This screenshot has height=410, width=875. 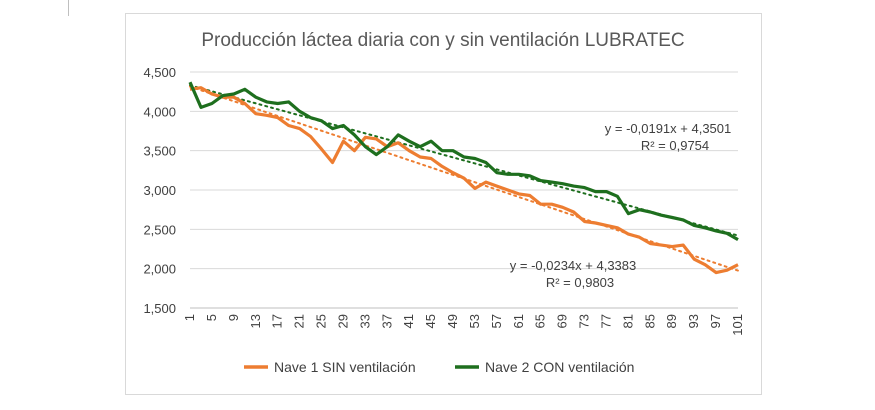 What do you see at coordinates (386, 321) in the screenshot?
I see `x-tick-label: 37` at bounding box center [386, 321].